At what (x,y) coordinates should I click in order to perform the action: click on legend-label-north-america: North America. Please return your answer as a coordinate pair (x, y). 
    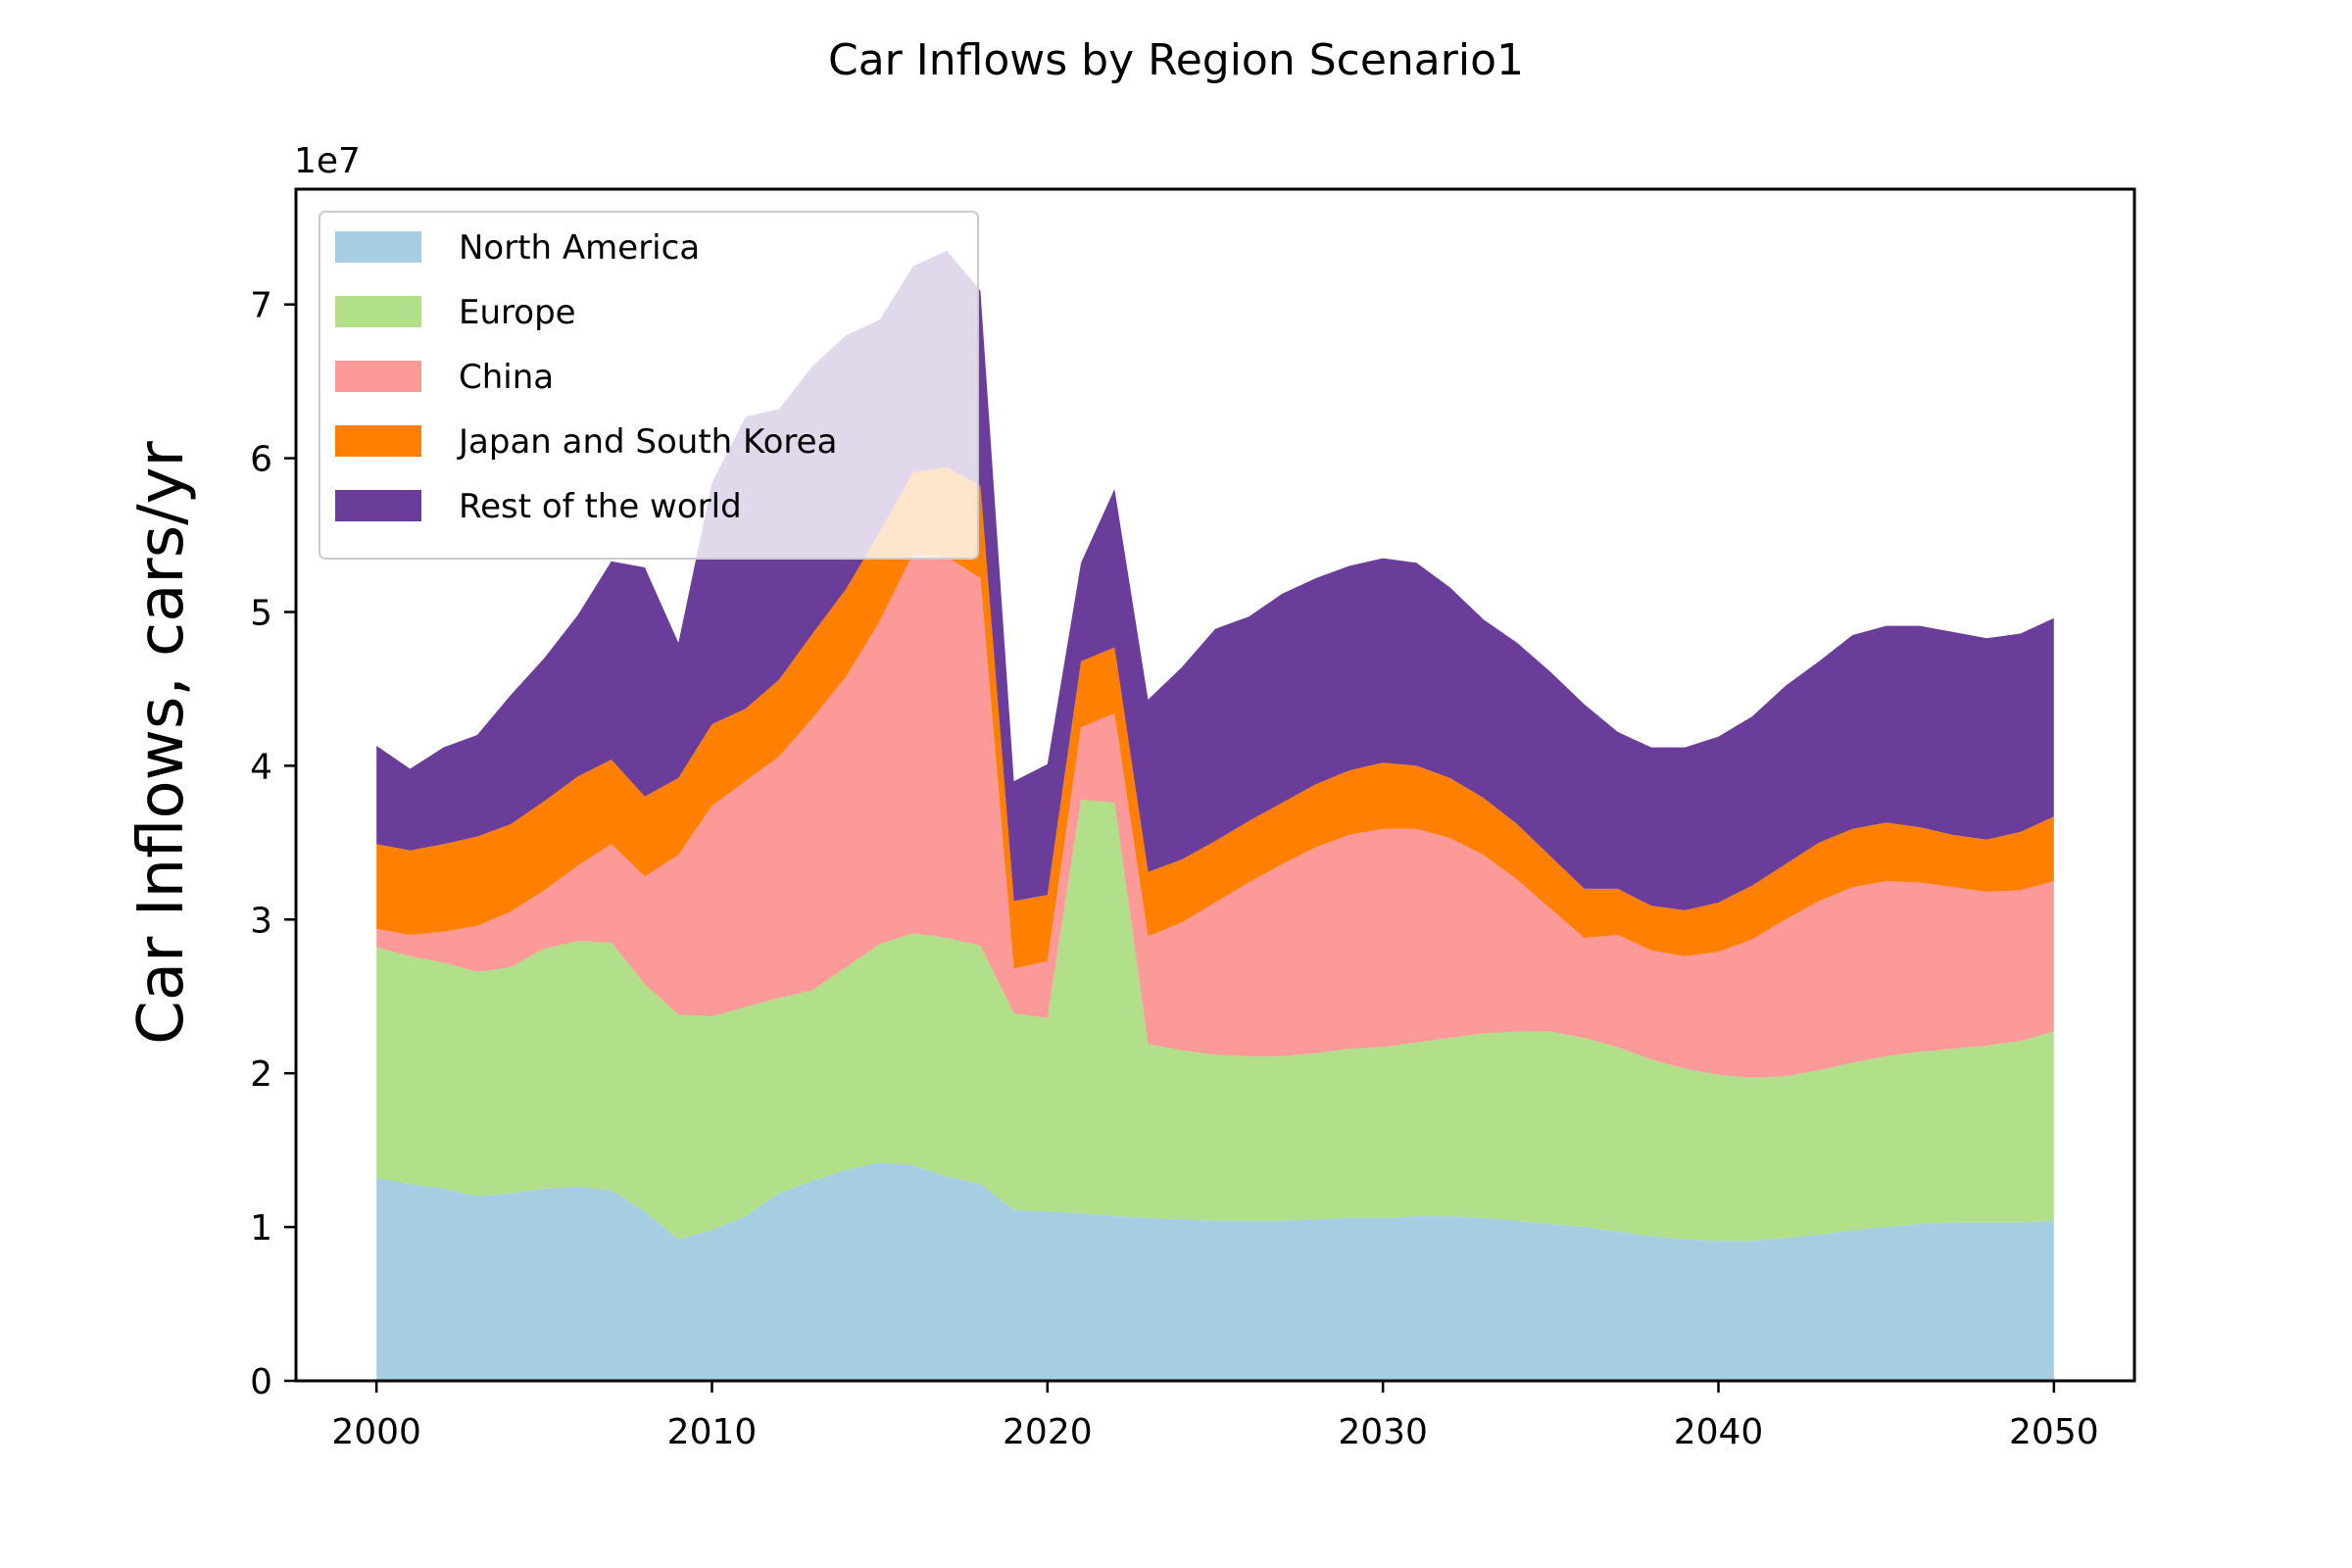
    Looking at the image, I should click on (579, 248).